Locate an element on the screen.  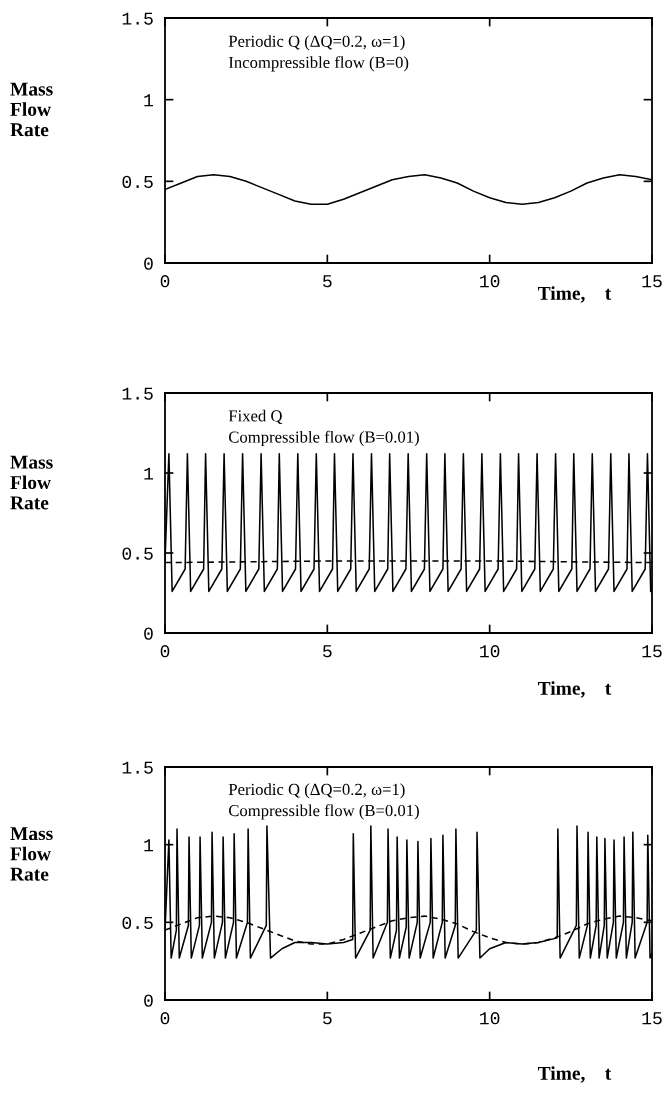
annotation: Fixed Q Compressible flow (B=0.01) is located at coordinates (323, 428).